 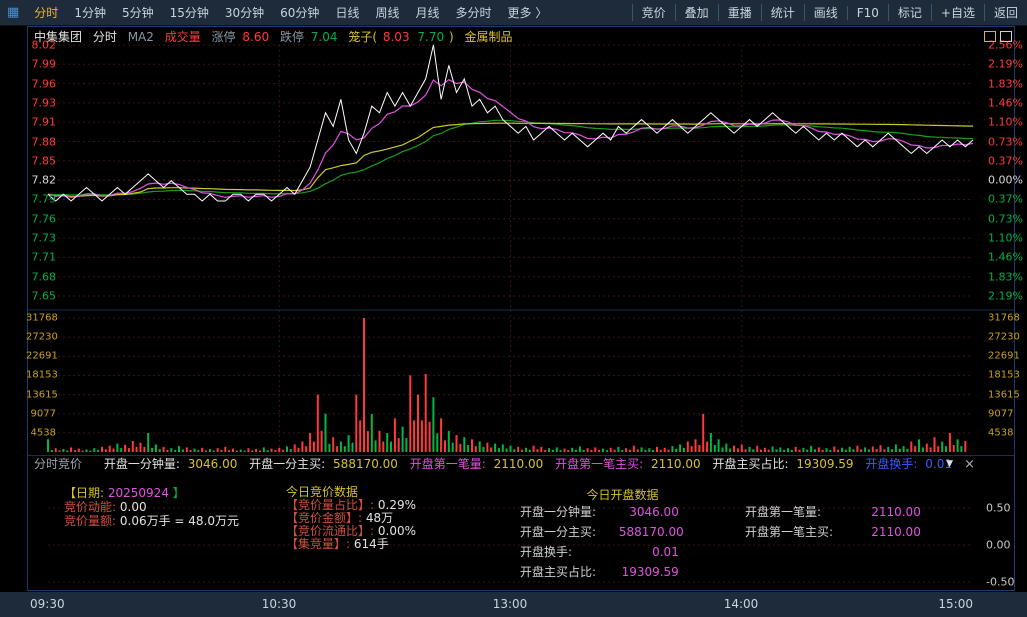 I want to click on time-label-1500: 15:00, so click(x=955, y=604).